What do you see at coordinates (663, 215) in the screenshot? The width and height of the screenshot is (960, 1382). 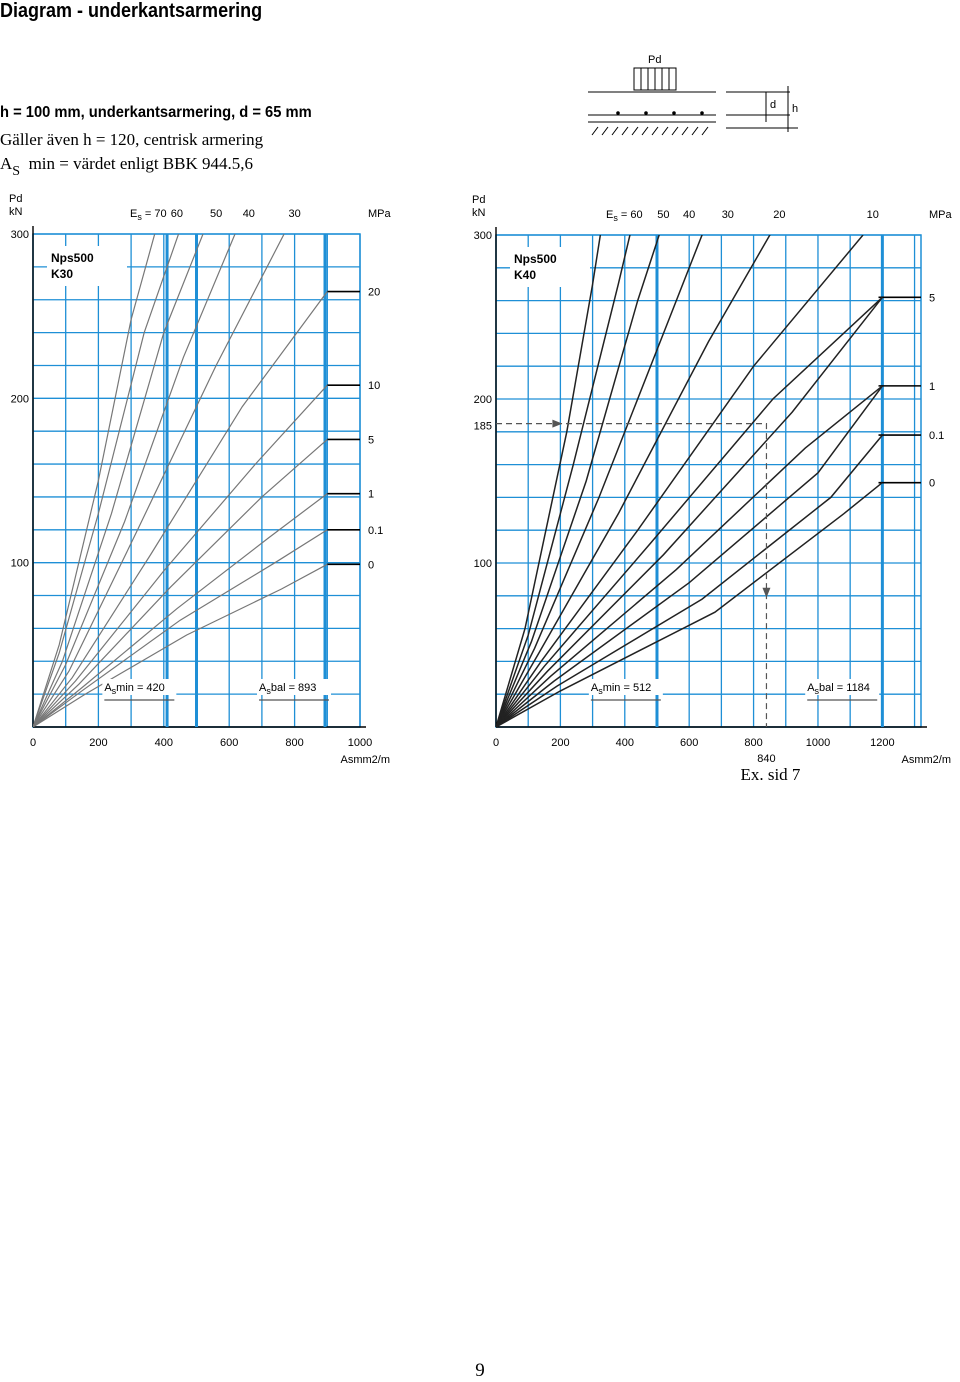 I see `right-es-value: 50` at bounding box center [663, 215].